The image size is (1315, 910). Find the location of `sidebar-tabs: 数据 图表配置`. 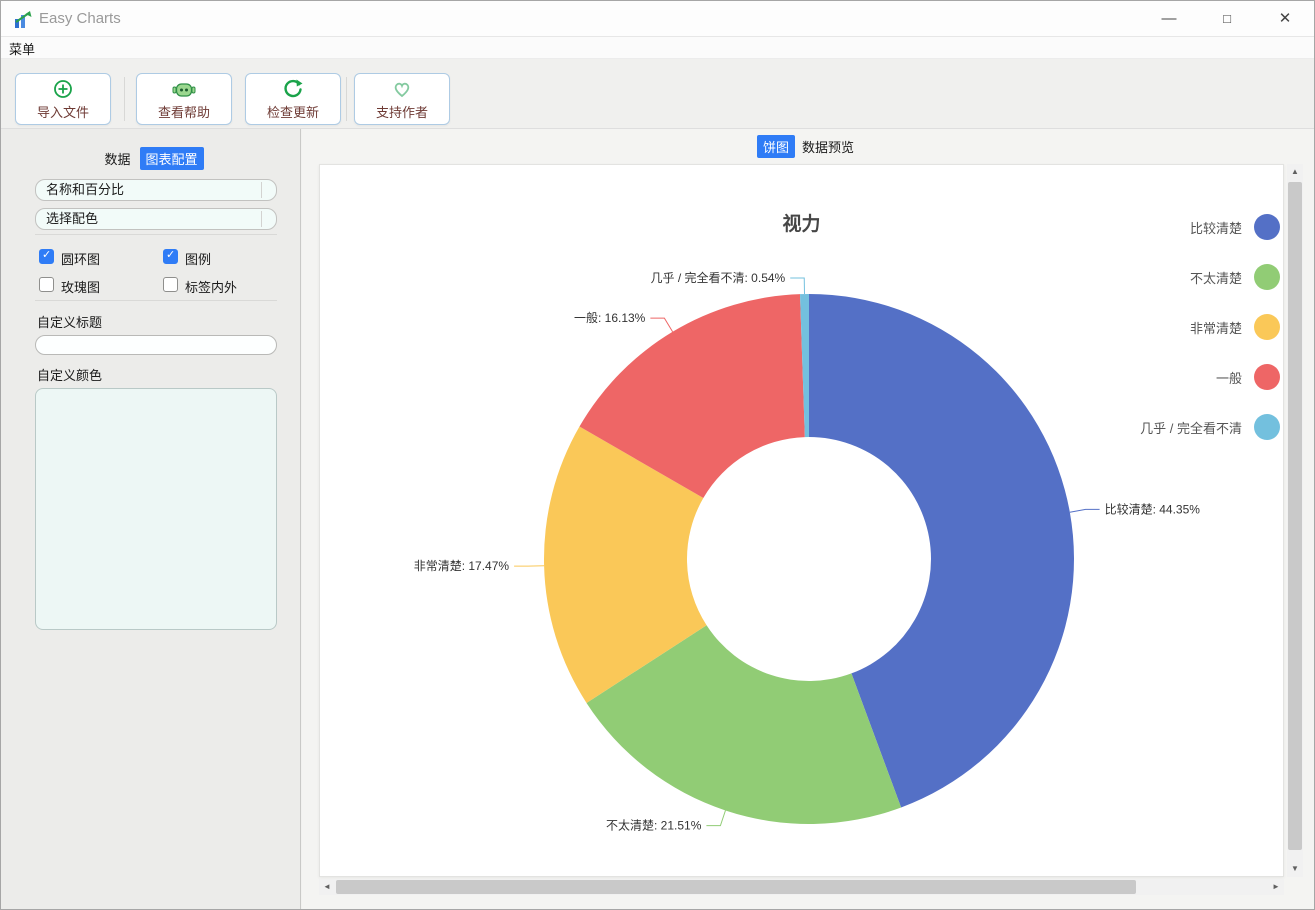

sidebar-tabs: 数据 图表配置 is located at coordinates (150, 158).